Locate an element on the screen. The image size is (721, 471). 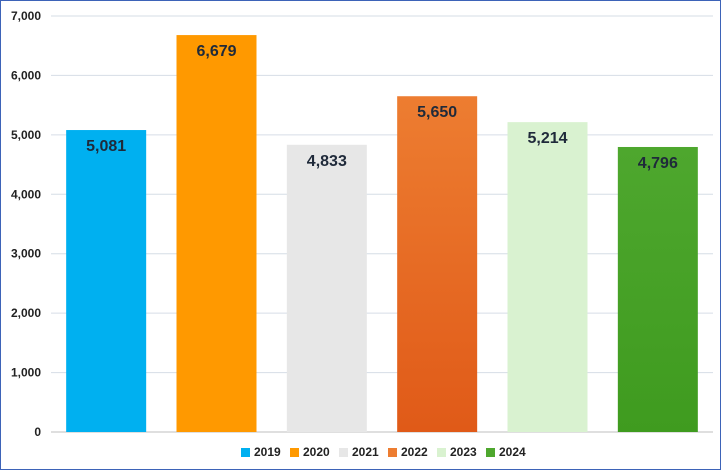
y-tick-label: 7,000 is located at coordinates (26, 16).